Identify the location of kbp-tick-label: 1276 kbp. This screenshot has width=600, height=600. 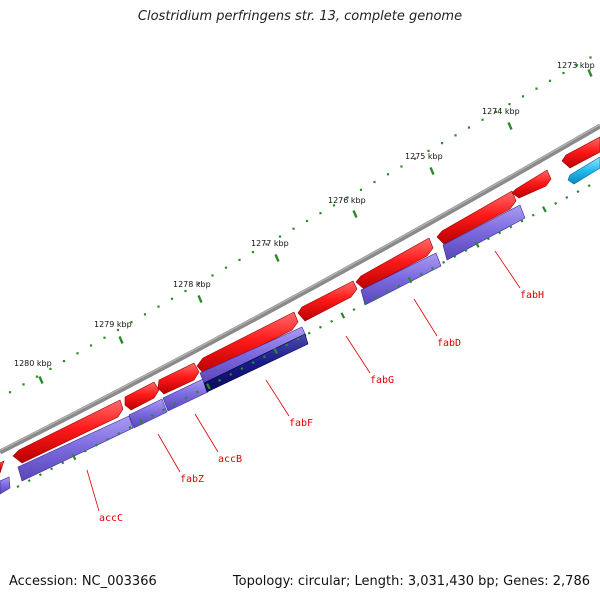
(347, 200).